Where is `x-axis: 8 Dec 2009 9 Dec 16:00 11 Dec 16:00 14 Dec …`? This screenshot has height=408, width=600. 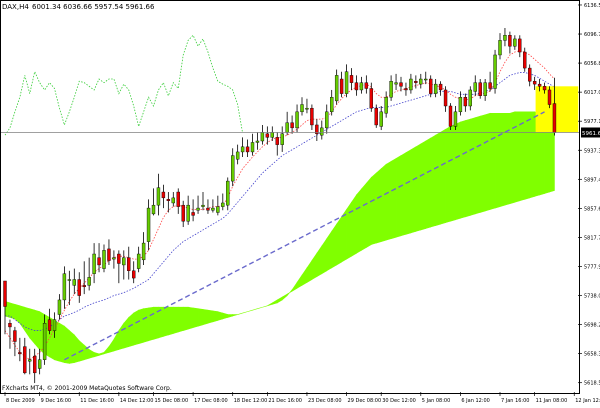
x-axis: 8 Dec 2009 9 Dec 16:00 11 Dec 16:00 14 Dec … is located at coordinates (302, 398).